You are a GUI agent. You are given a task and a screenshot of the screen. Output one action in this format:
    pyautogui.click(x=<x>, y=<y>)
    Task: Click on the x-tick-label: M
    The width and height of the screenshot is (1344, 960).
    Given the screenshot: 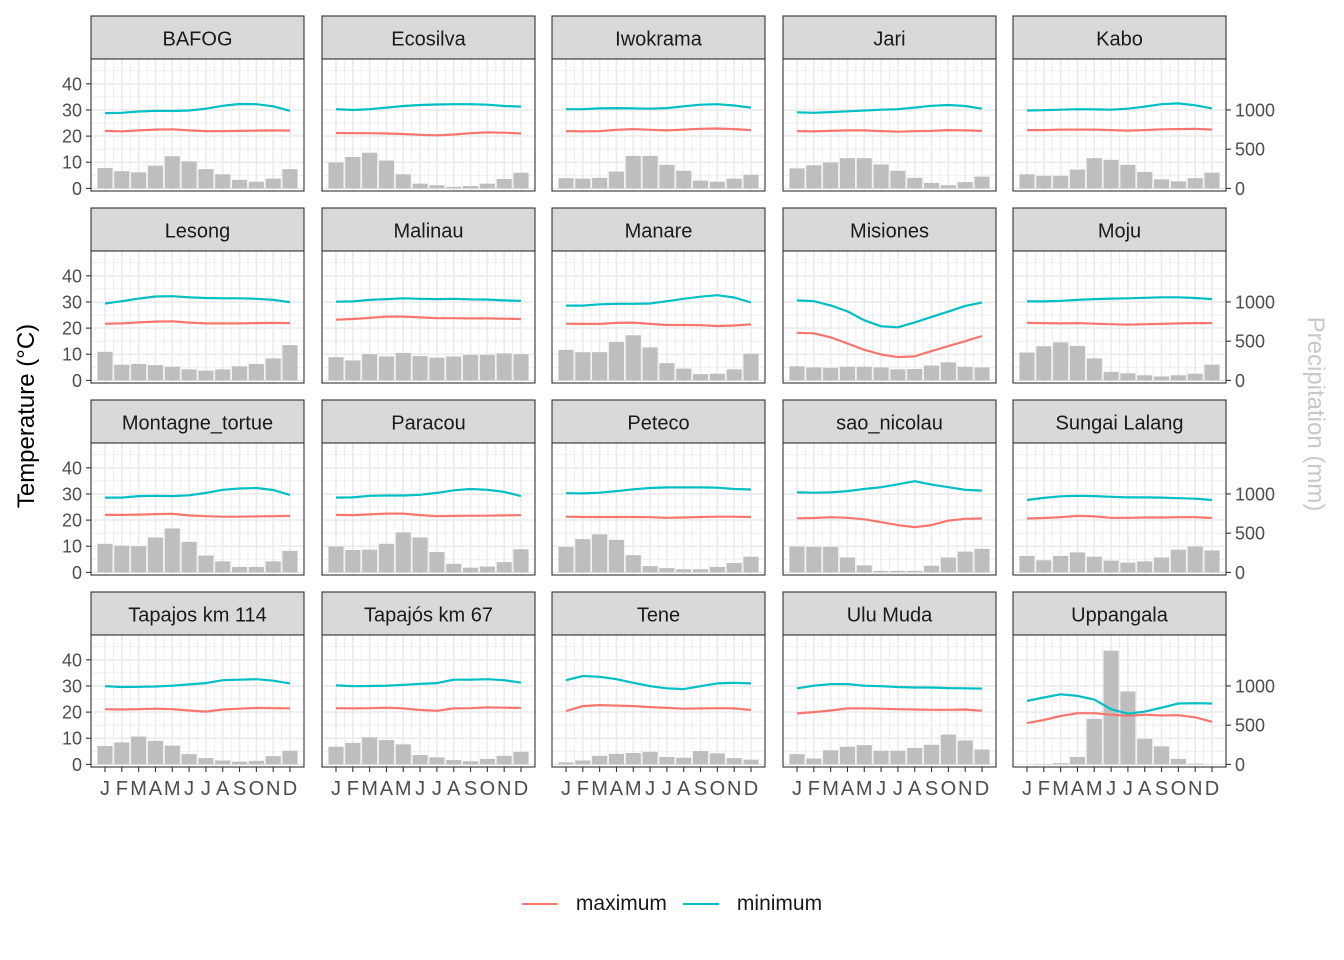 What is the action you would take?
    pyautogui.click(x=138, y=789)
    